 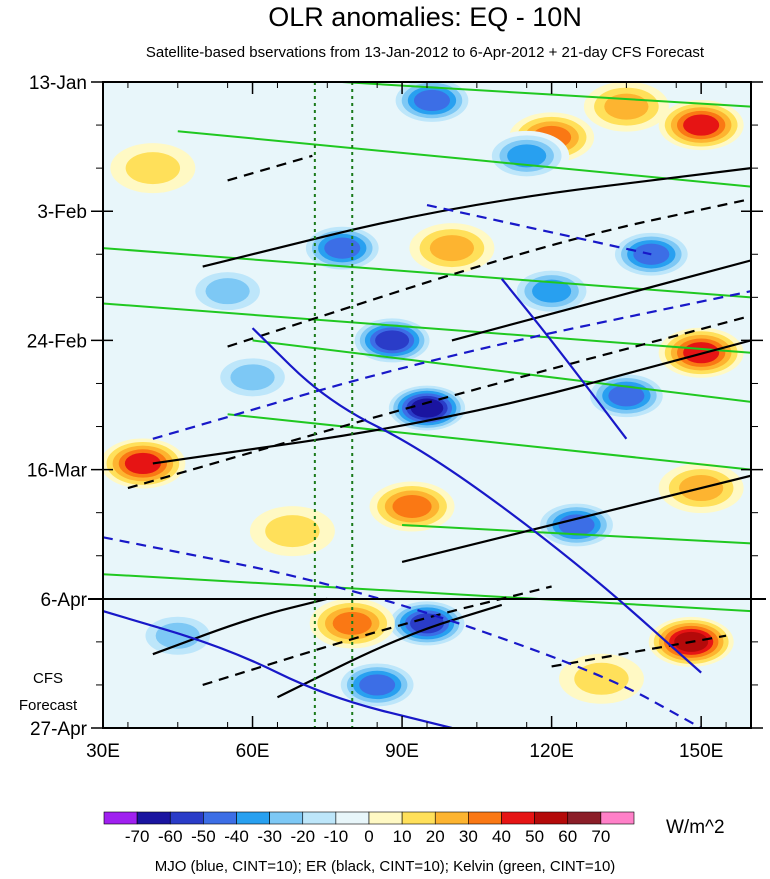 I want to click on x-tick-label: 150E, so click(x=701, y=751).